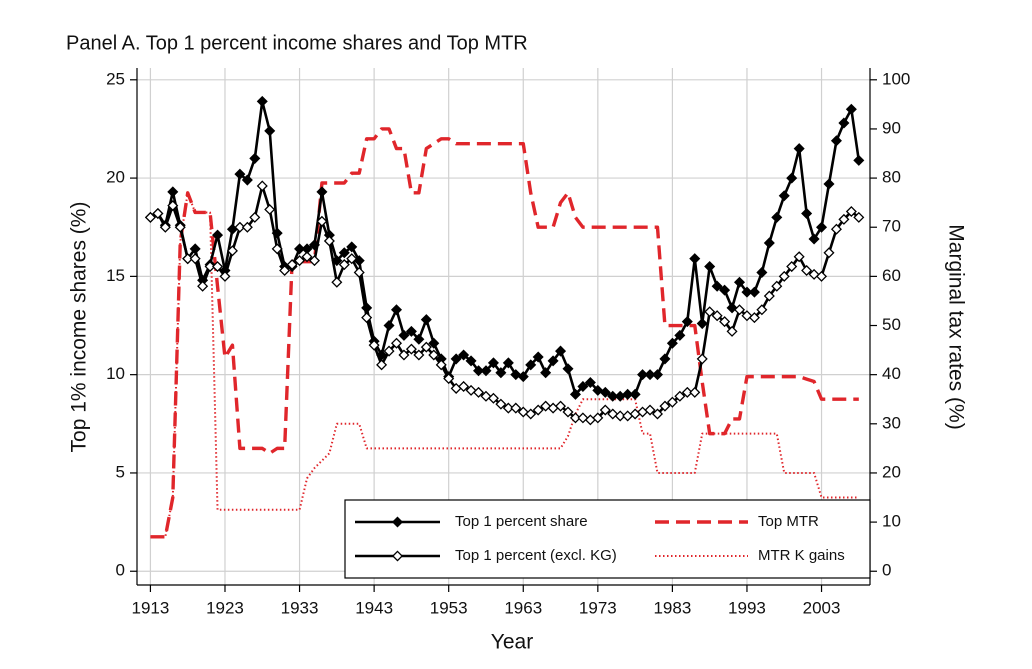 This screenshot has width=1032, height=669. What do you see at coordinates (896, 78) in the screenshot?
I see `y2-tick-label: 100` at bounding box center [896, 78].